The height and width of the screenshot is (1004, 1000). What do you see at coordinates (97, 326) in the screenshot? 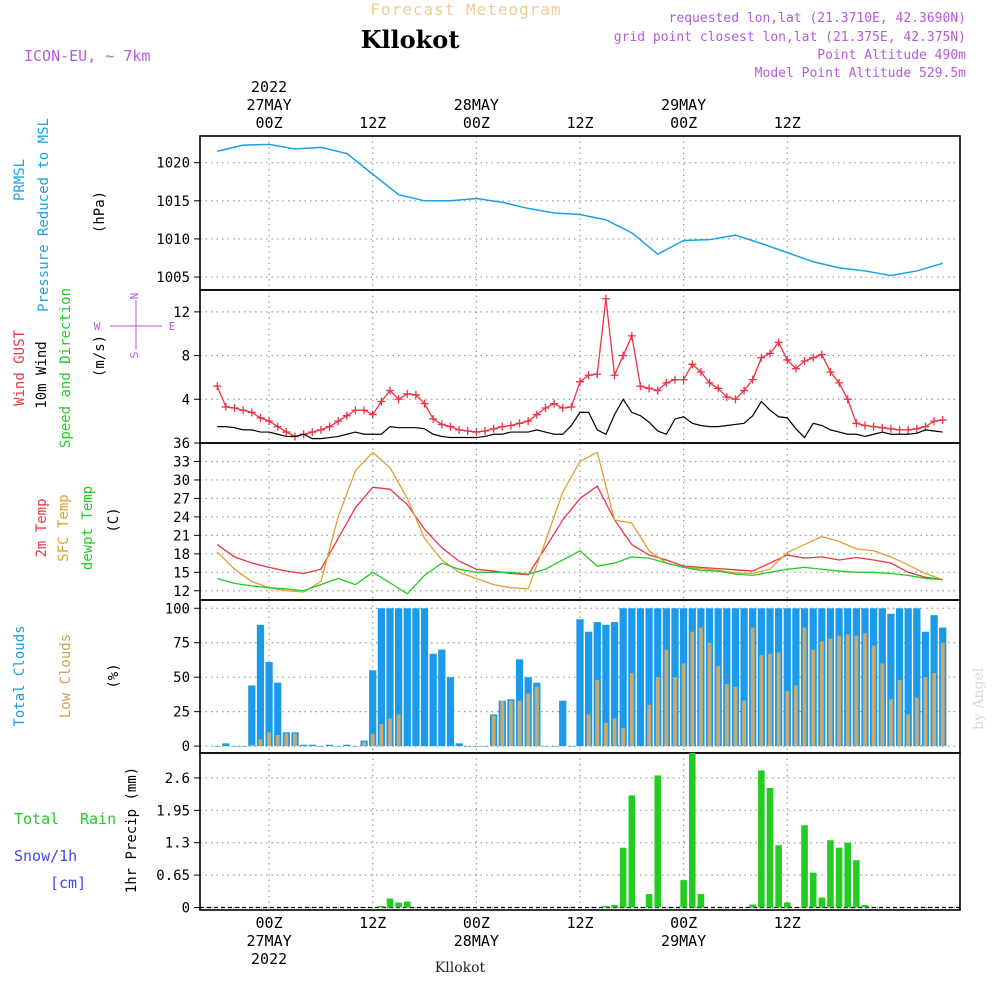
I see `compass-west: W` at bounding box center [97, 326].